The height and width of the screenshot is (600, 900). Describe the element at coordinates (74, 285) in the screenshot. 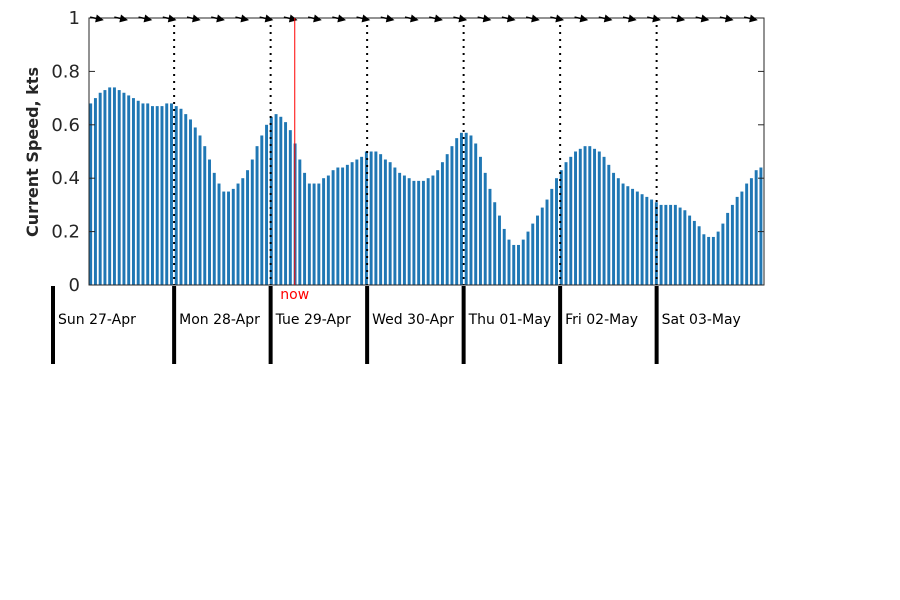

I see `y-tick-label: 0` at that location.